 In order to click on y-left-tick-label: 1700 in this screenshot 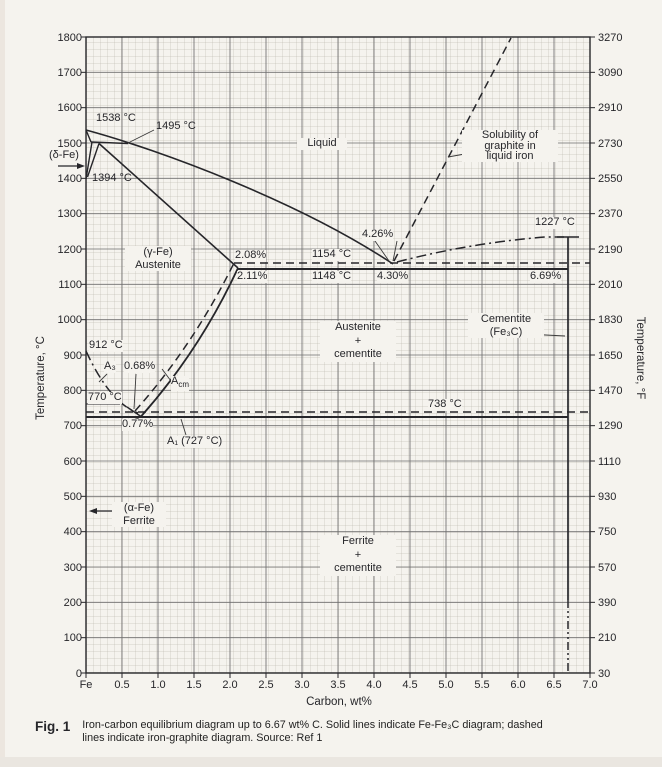, I will do `click(69, 72)`.